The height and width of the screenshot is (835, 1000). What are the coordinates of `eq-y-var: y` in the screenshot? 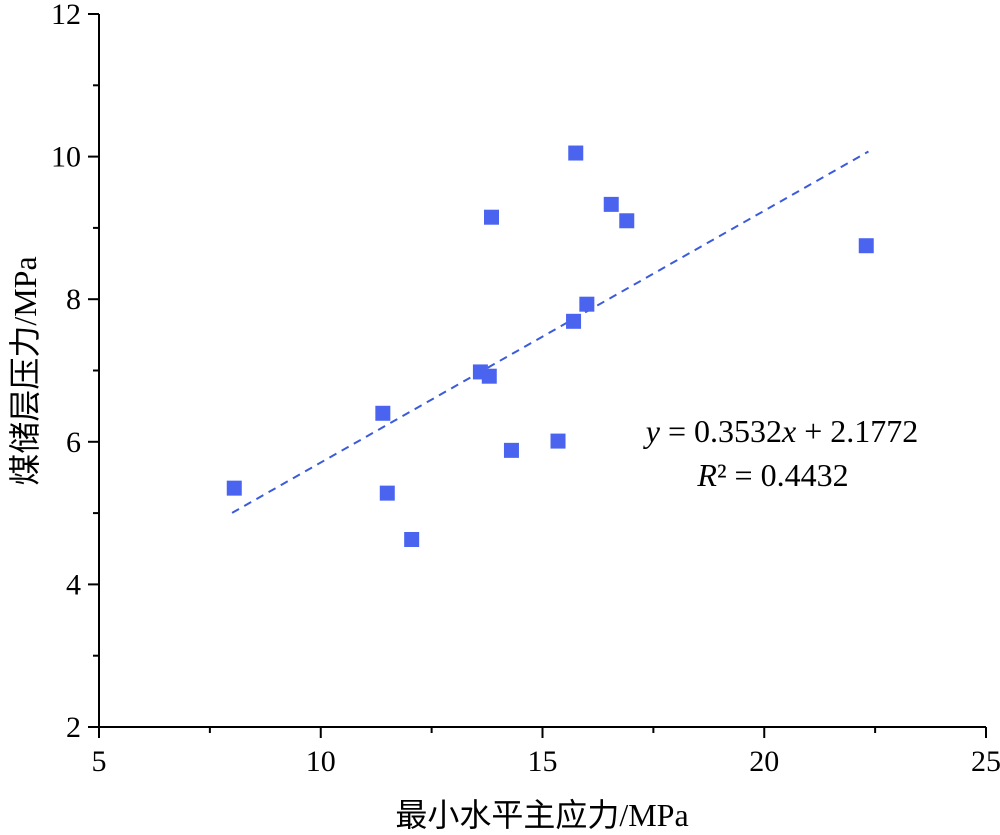 It's located at (652, 431).